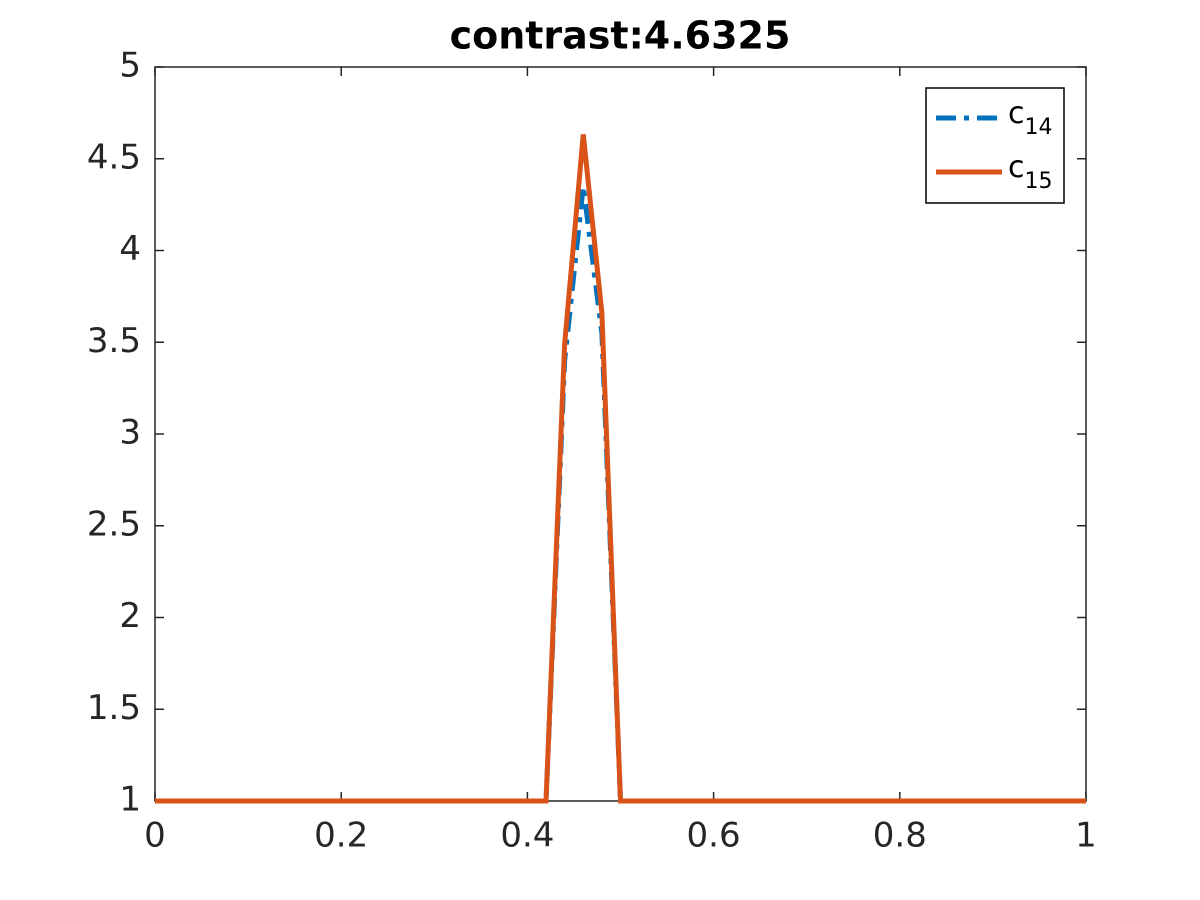  I want to click on x-tick-label: 0, so click(155, 836).